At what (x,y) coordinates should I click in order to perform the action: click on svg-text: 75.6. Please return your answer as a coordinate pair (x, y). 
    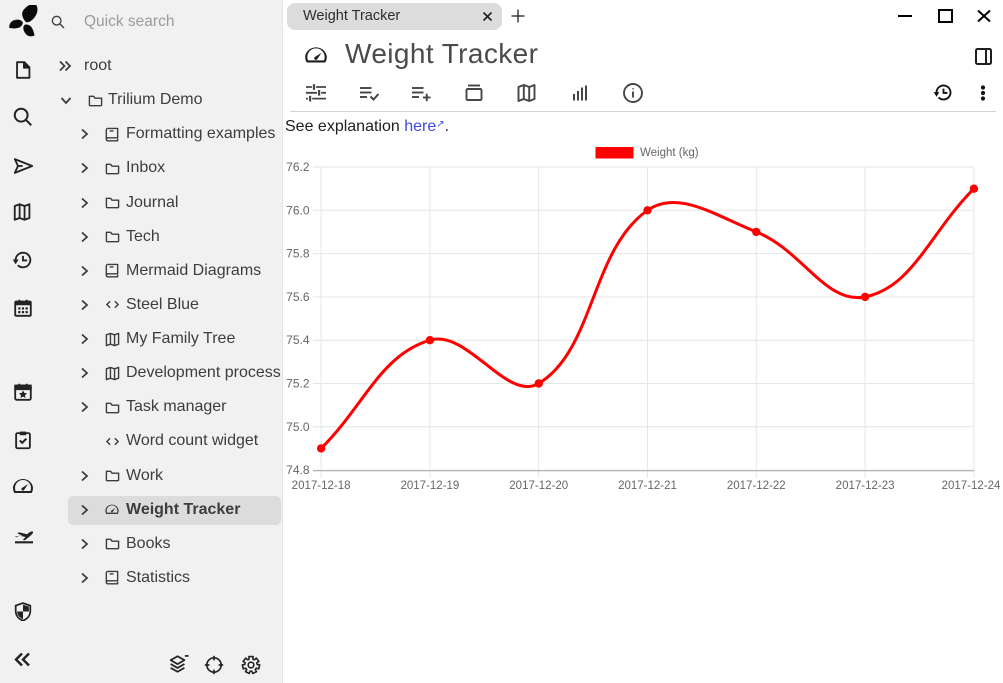
    Looking at the image, I should click on (298, 297).